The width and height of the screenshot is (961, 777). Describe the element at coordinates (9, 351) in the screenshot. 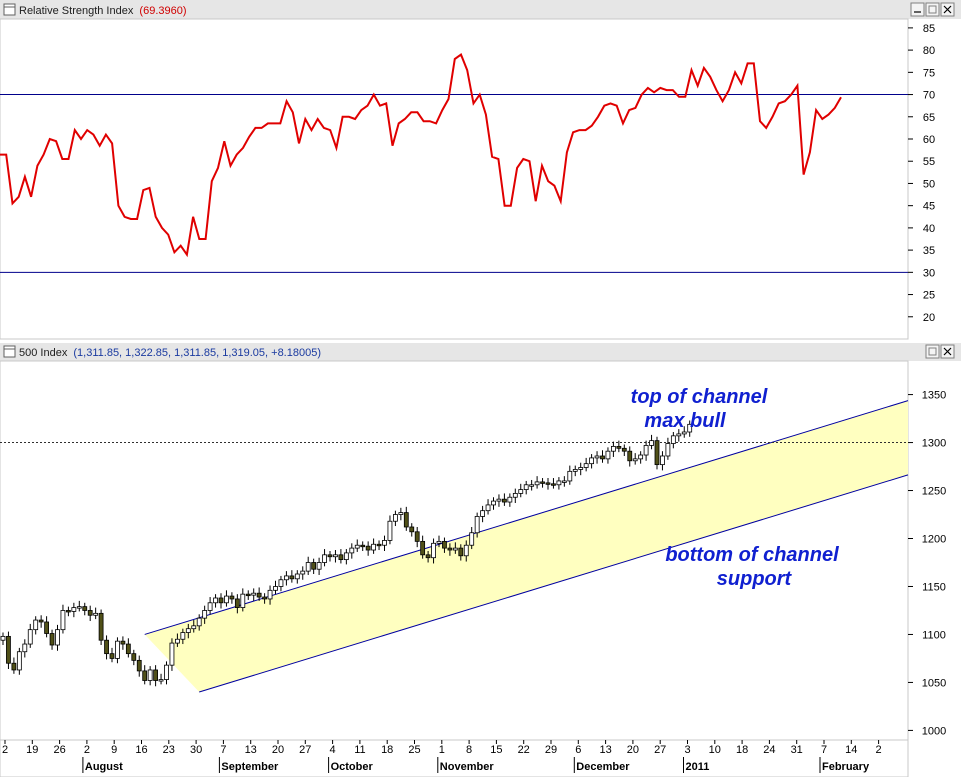

I see `price-panel-icon` at that location.